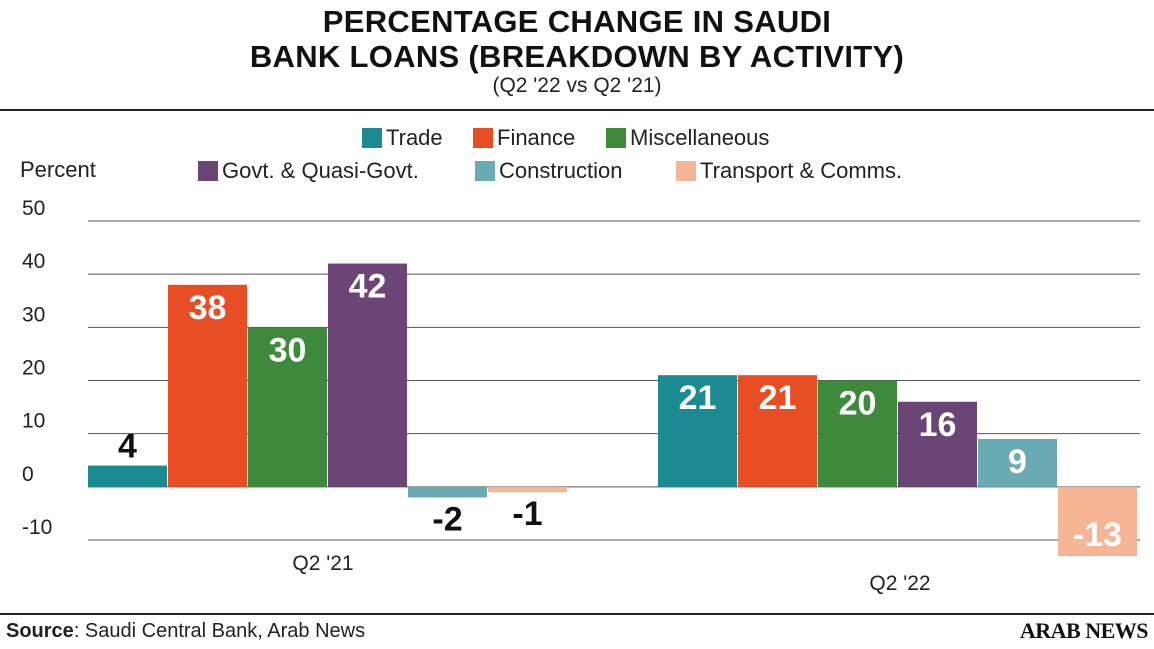  Describe the element at coordinates (1097, 535) in the screenshot. I see `data-label: -13` at that location.